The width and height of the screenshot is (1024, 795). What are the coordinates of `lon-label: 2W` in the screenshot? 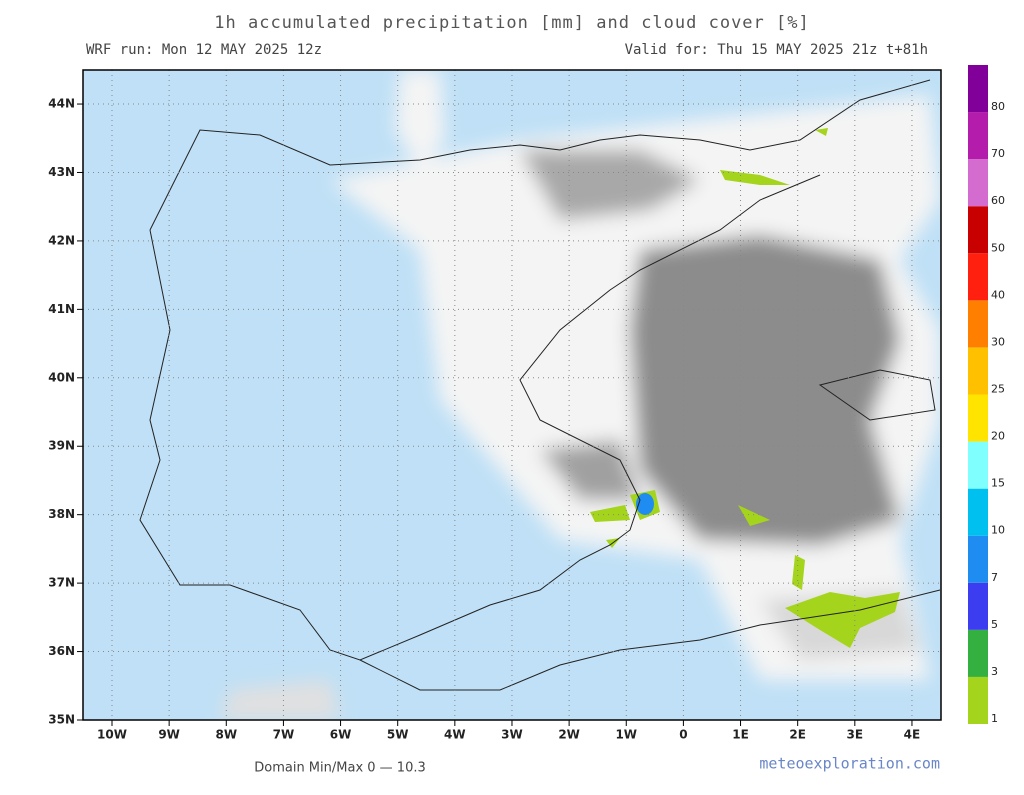 It's located at (569, 735).